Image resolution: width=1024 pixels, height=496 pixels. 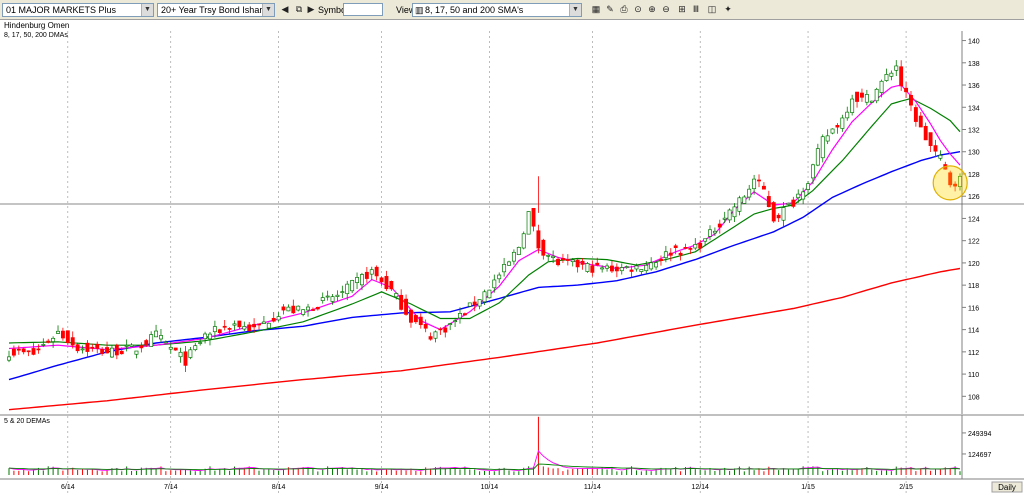 I want to click on columns-icon: Ⅲ, so click(x=696, y=9).